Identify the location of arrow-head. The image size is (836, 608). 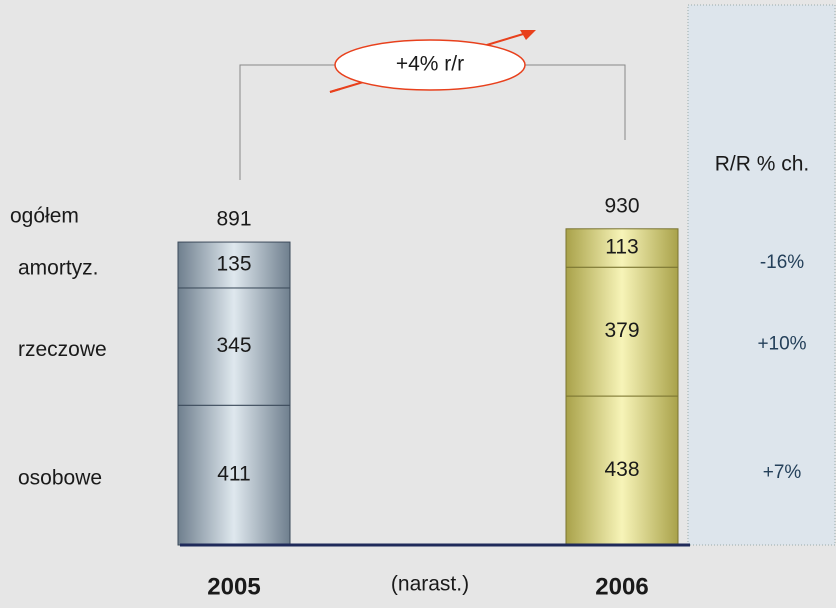
(528, 35).